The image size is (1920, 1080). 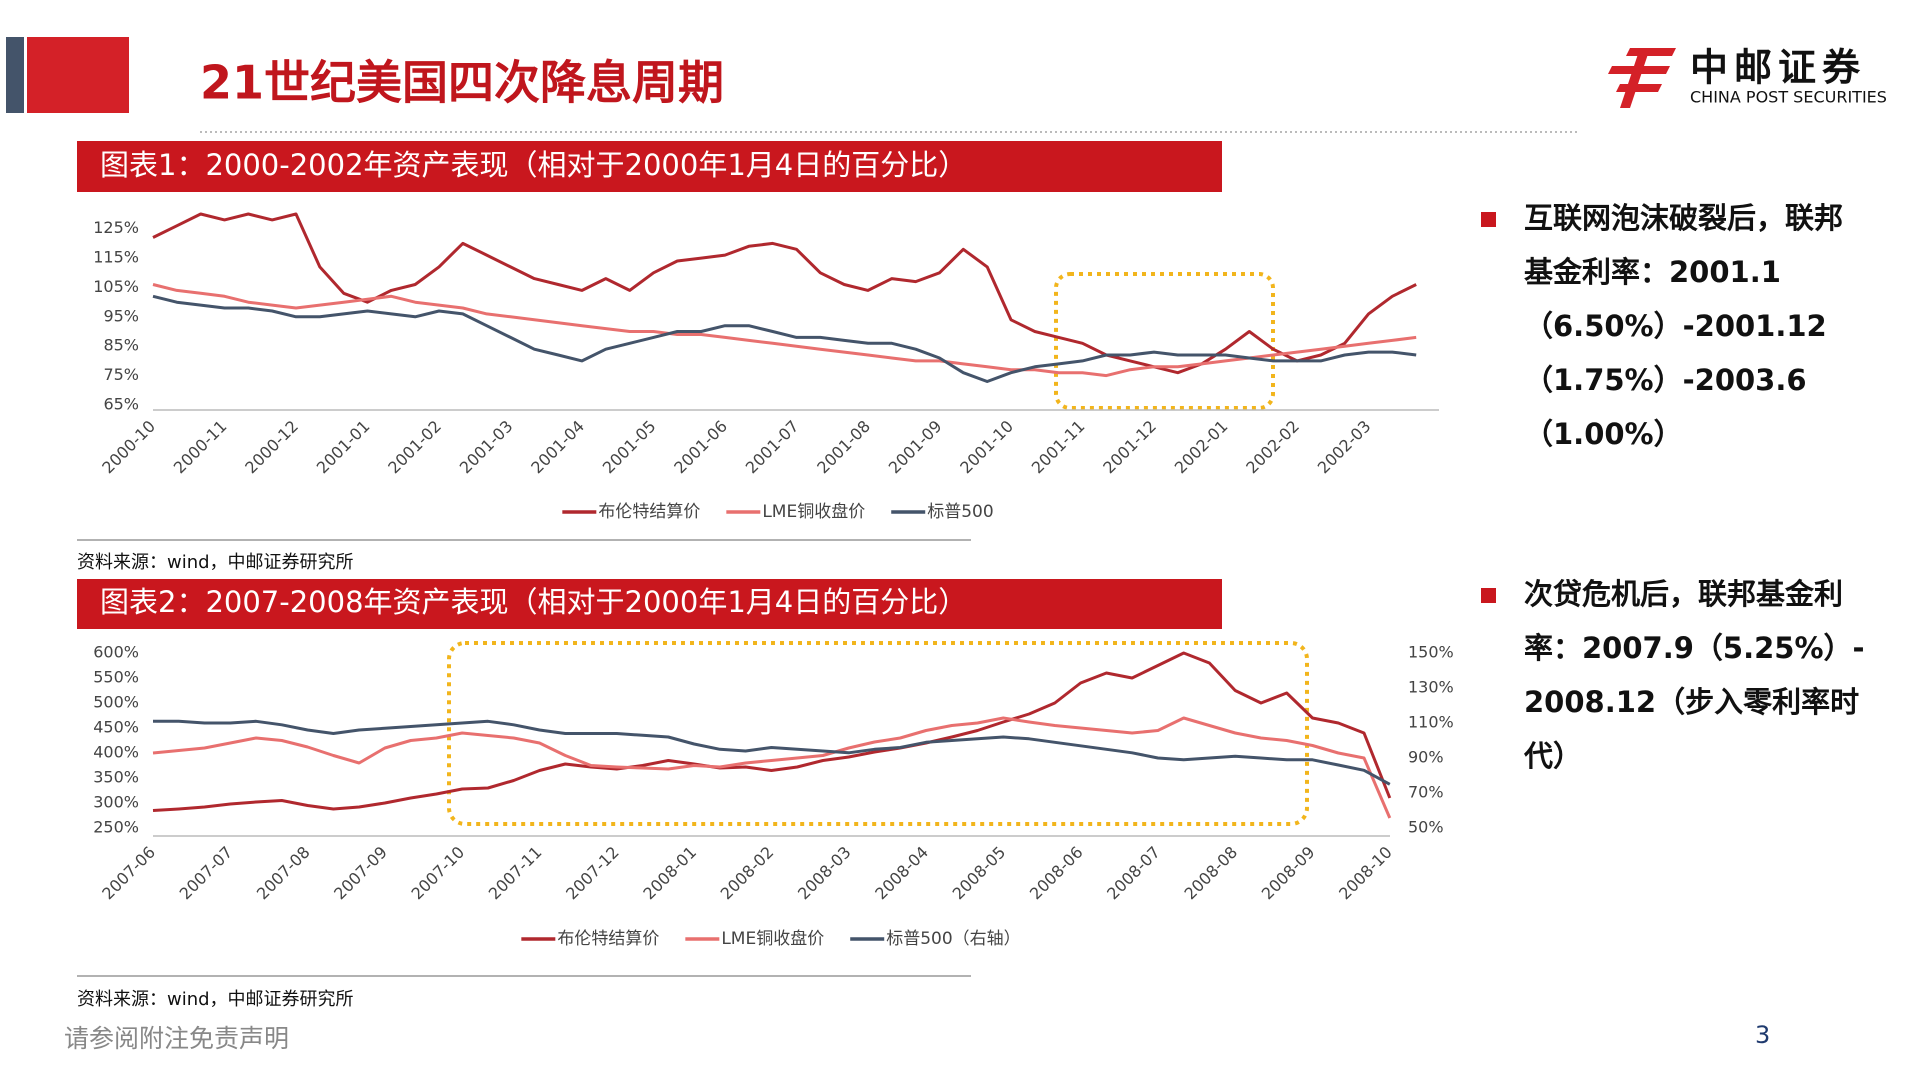 I want to click on x-tick-label: 2008-10, so click(x=1365, y=873).